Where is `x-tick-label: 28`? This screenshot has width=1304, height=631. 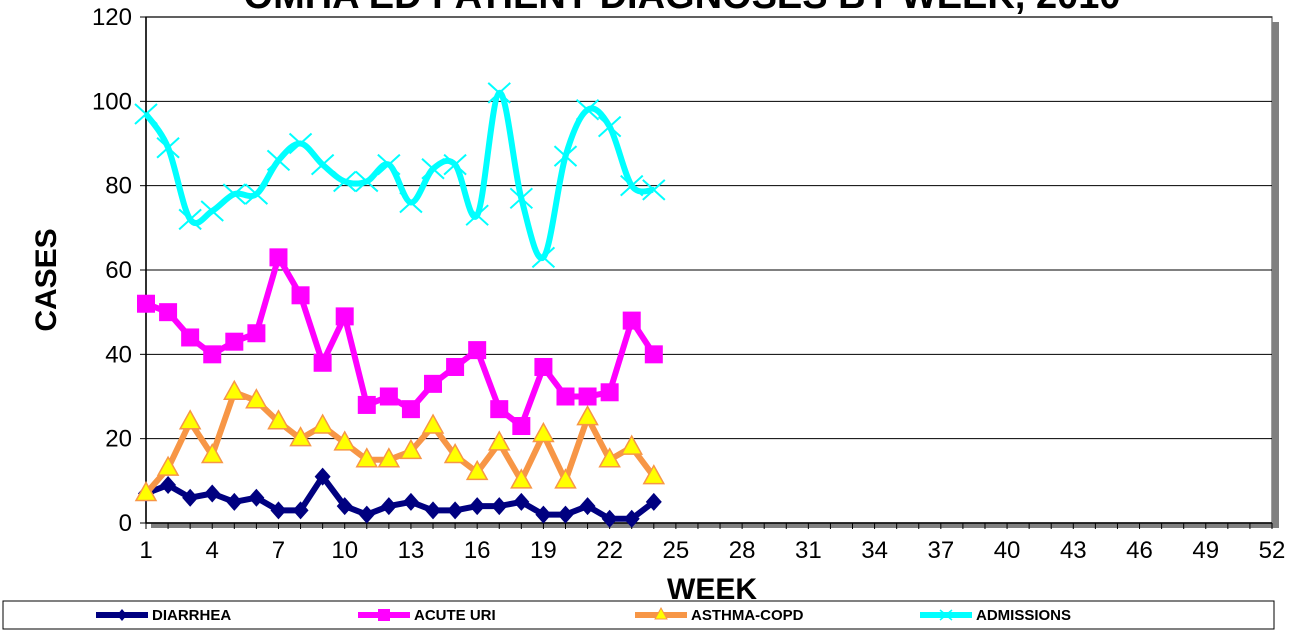
x-tick-label: 28 is located at coordinates (742, 550).